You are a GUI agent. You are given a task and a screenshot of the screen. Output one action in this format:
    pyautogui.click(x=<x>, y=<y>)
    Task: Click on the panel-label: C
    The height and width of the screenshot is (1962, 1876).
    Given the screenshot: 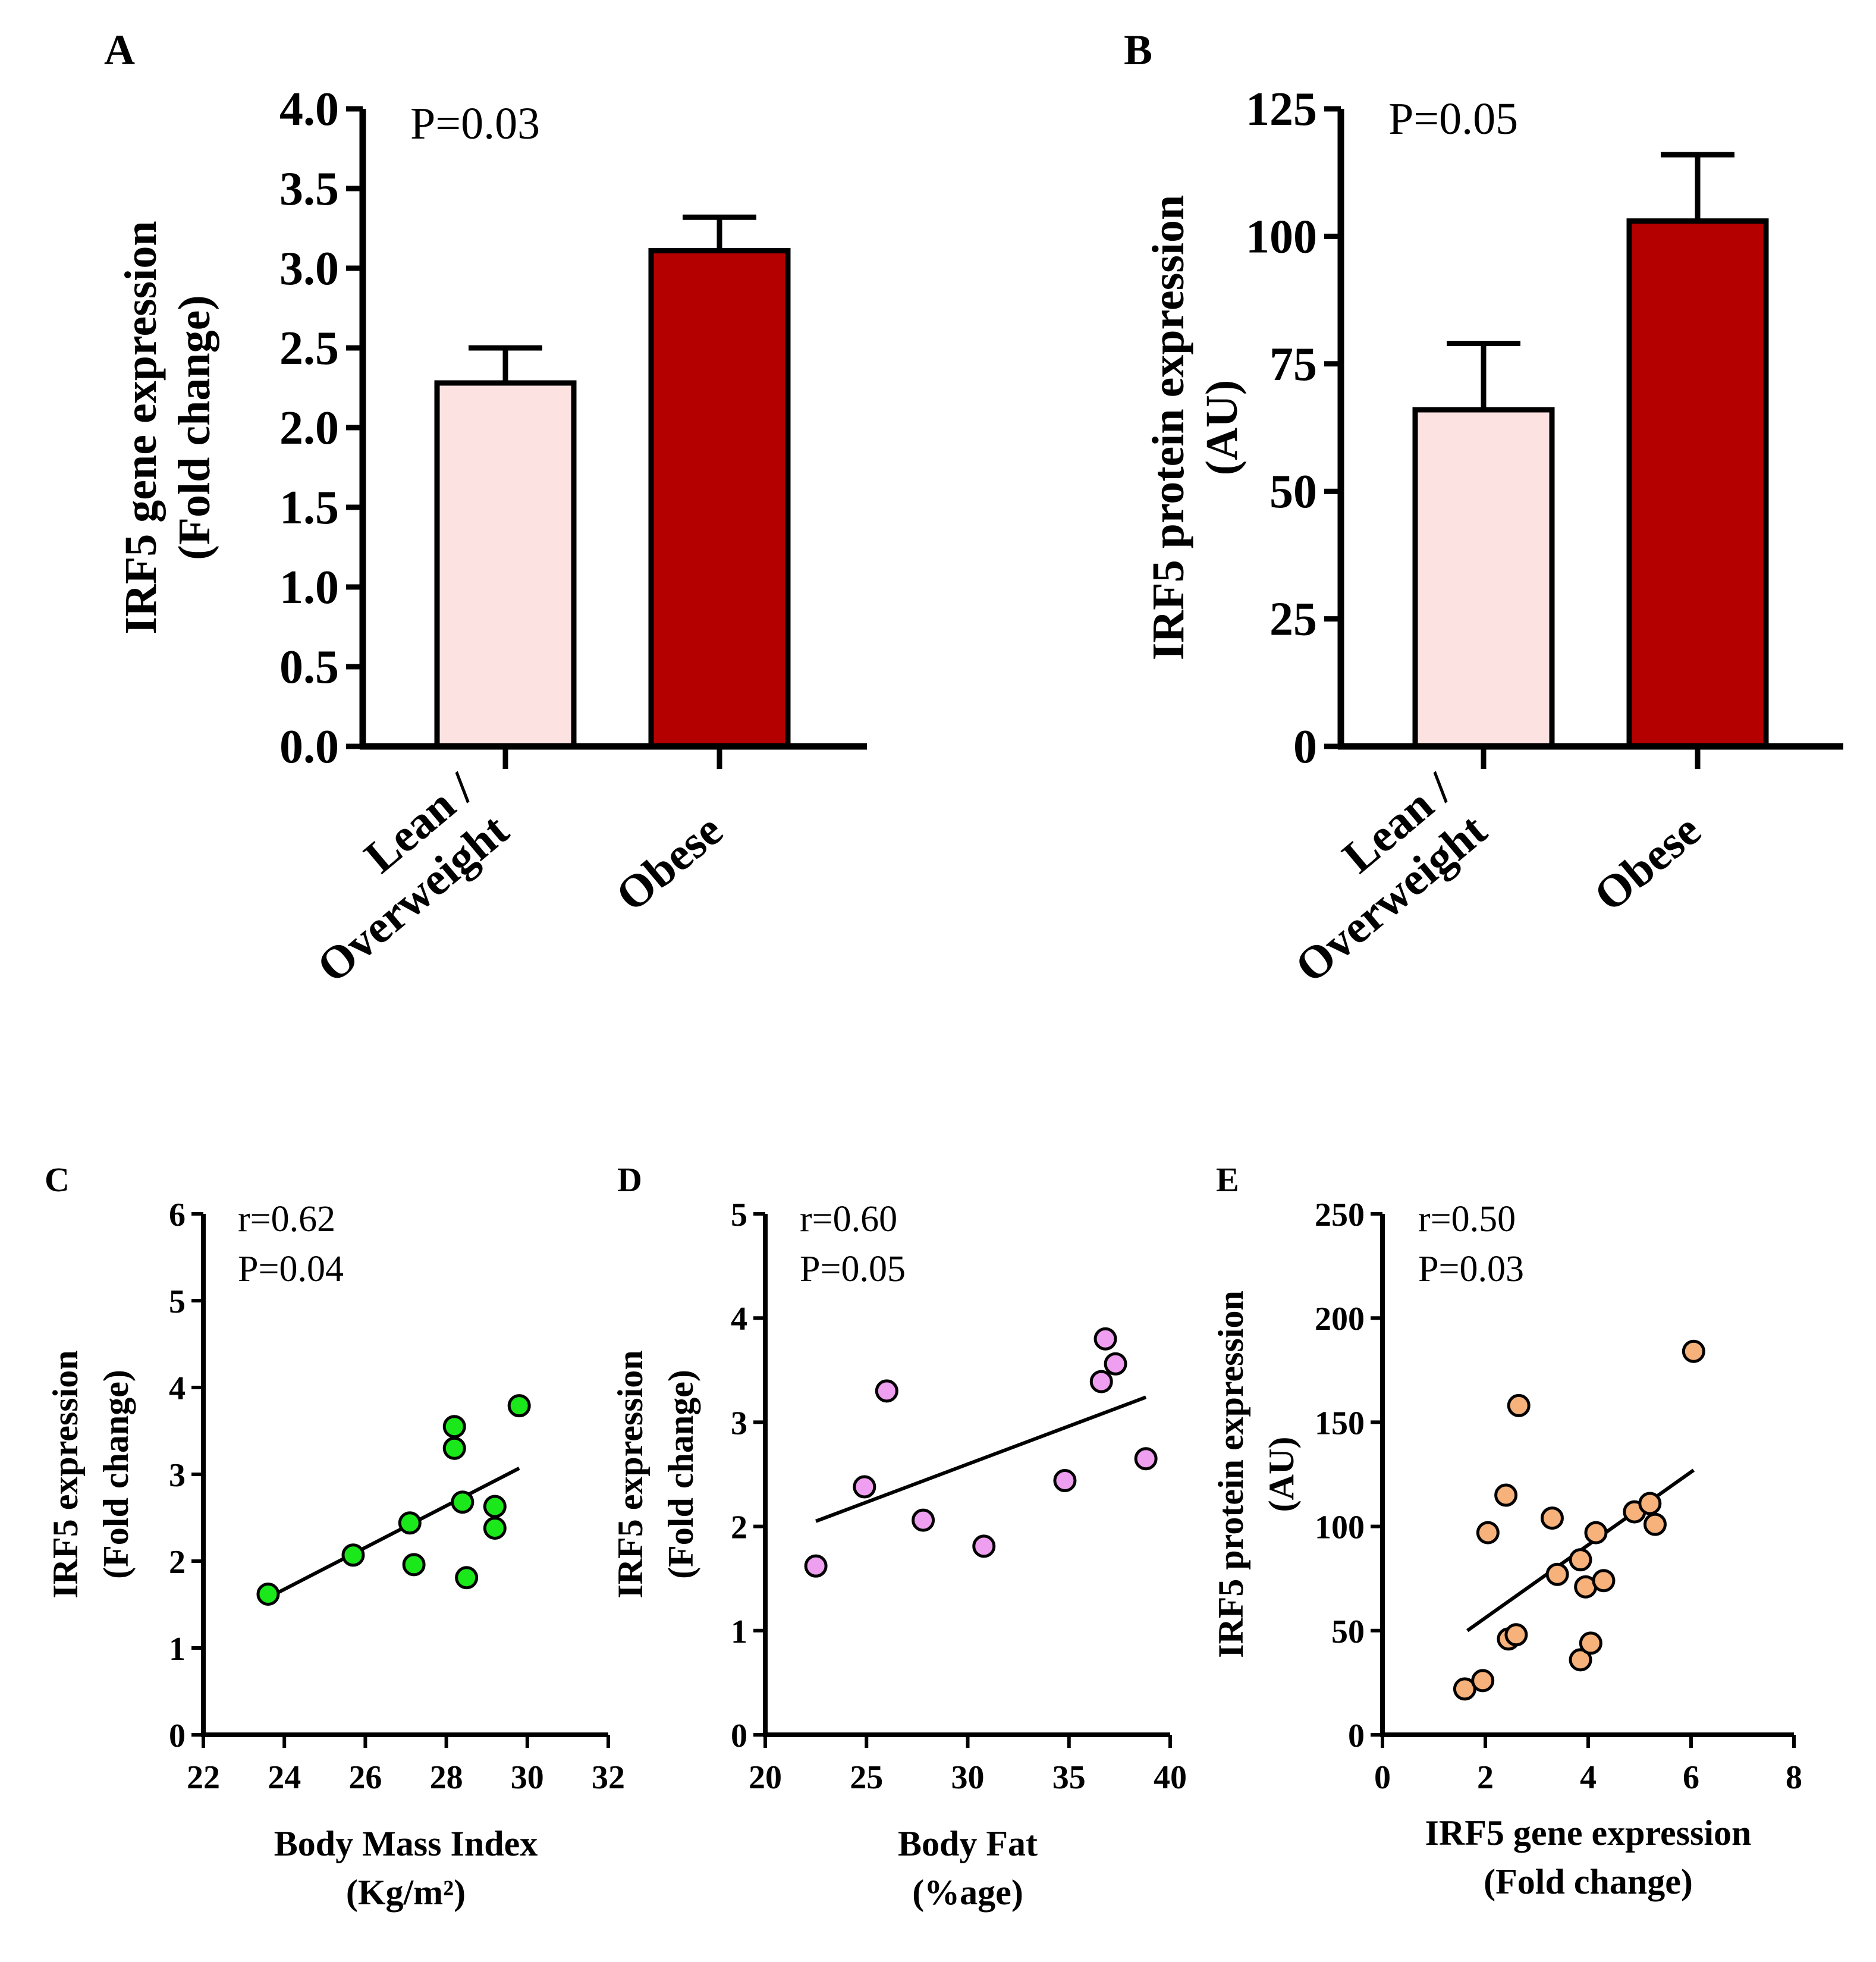 What is the action you would take?
    pyautogui.click(x=57, y=1179)
    